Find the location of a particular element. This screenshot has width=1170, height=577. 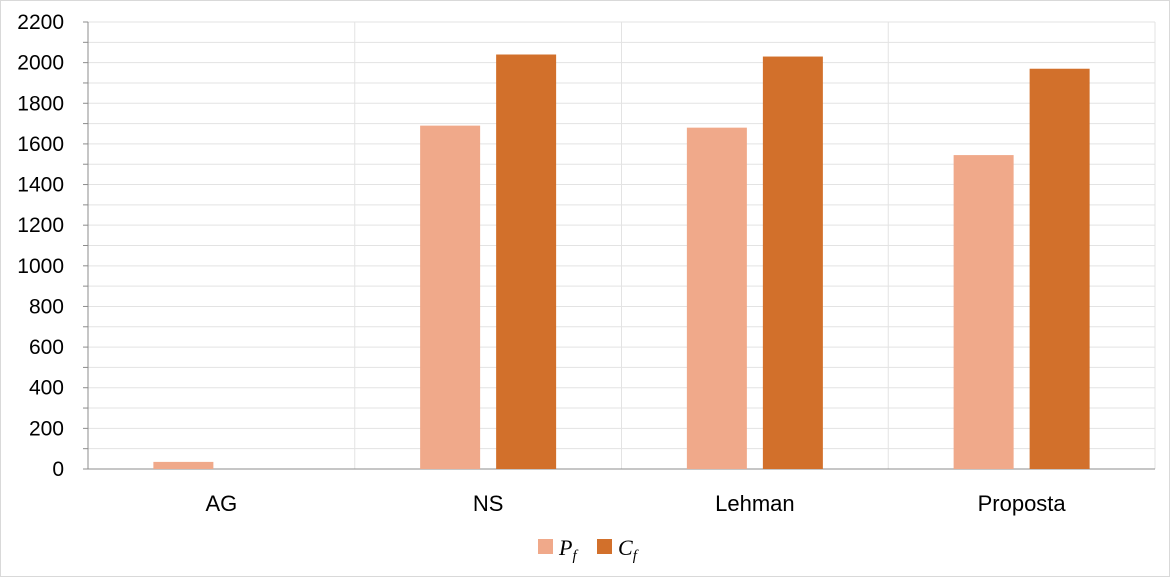

y-tick-label: 1600 is located at coordinates (40, 144).